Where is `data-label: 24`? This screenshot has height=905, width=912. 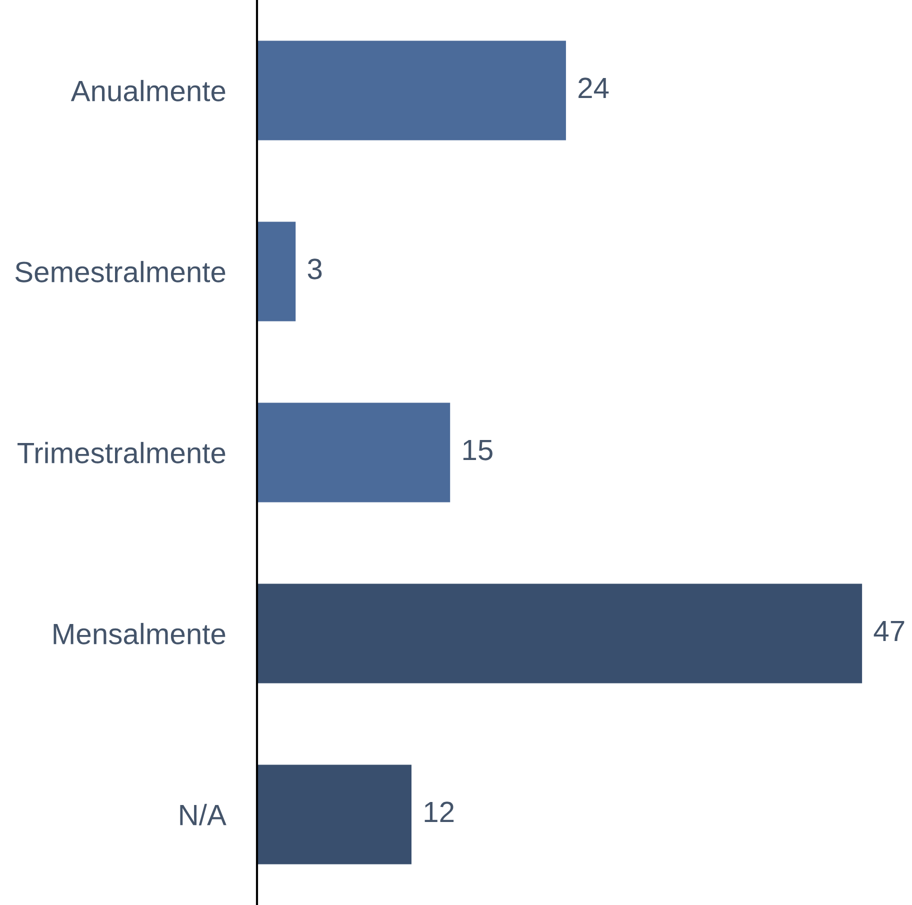
data-label: 24 is located at coordinates (593, 88).